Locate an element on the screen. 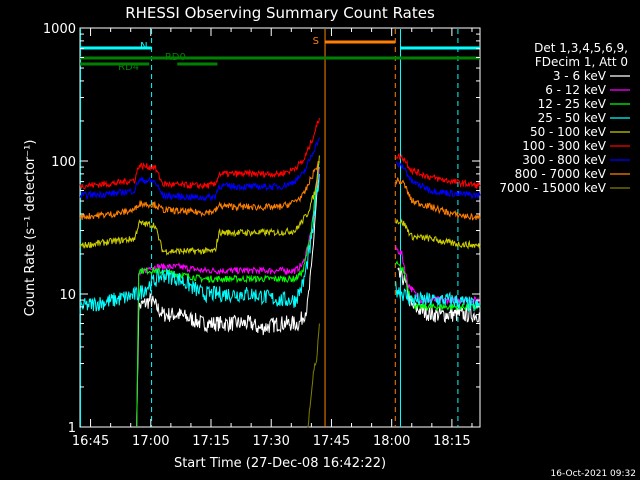  series-300-800-kev is located at coordinates (280, 169).